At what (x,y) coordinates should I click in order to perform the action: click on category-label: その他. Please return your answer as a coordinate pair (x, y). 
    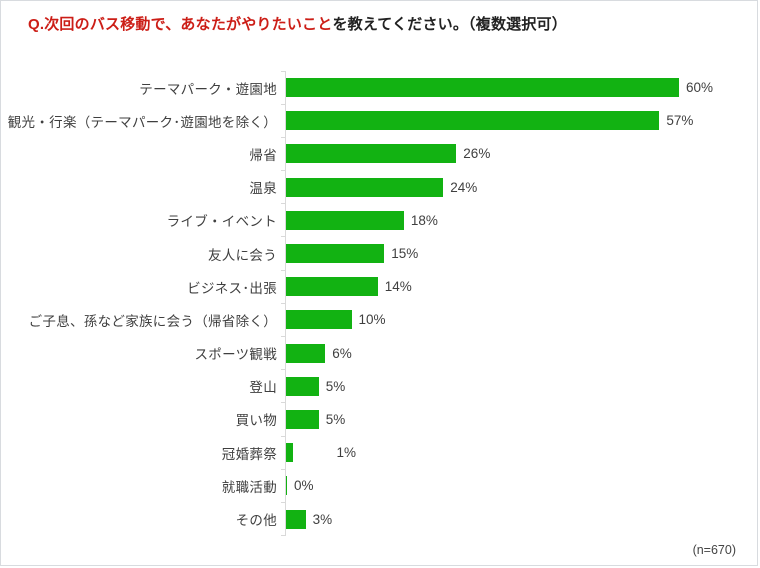
    Looking at the image, I should click on (256, 521).